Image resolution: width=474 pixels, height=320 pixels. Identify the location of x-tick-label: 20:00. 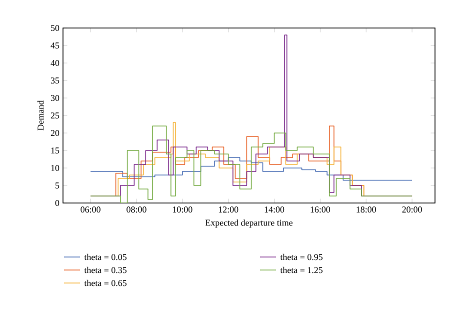
(412, 209).